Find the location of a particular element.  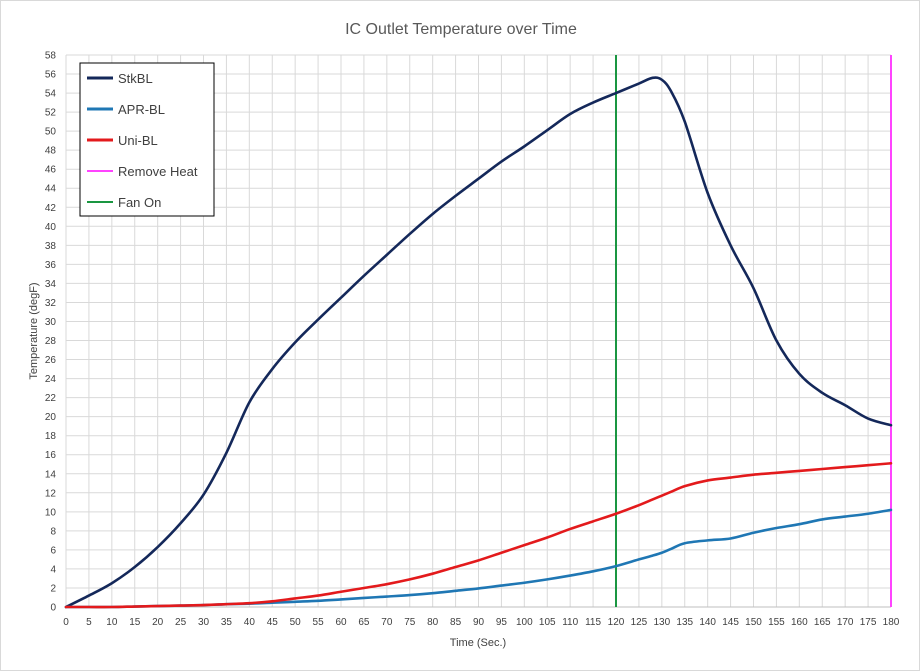

x-tick-label: 0 is located at coordinates (66, 622).